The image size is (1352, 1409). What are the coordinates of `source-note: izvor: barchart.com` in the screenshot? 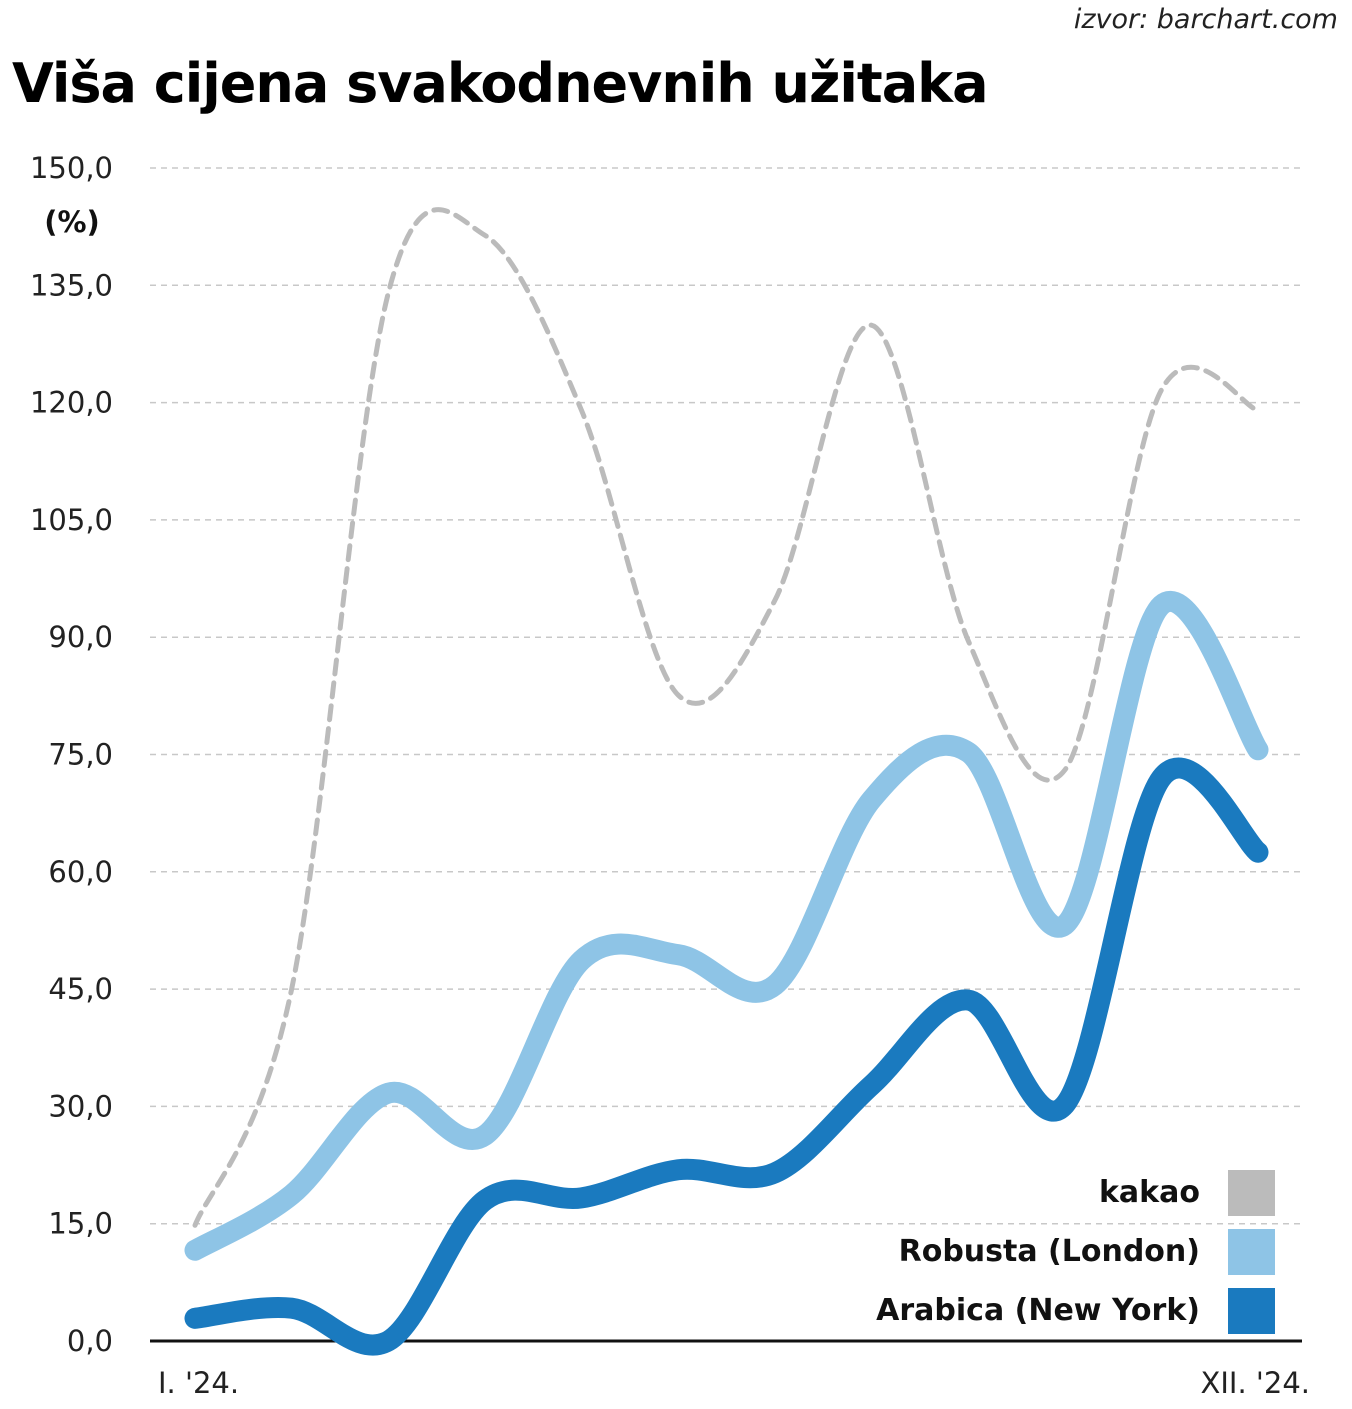 It's located at (1205, 19).